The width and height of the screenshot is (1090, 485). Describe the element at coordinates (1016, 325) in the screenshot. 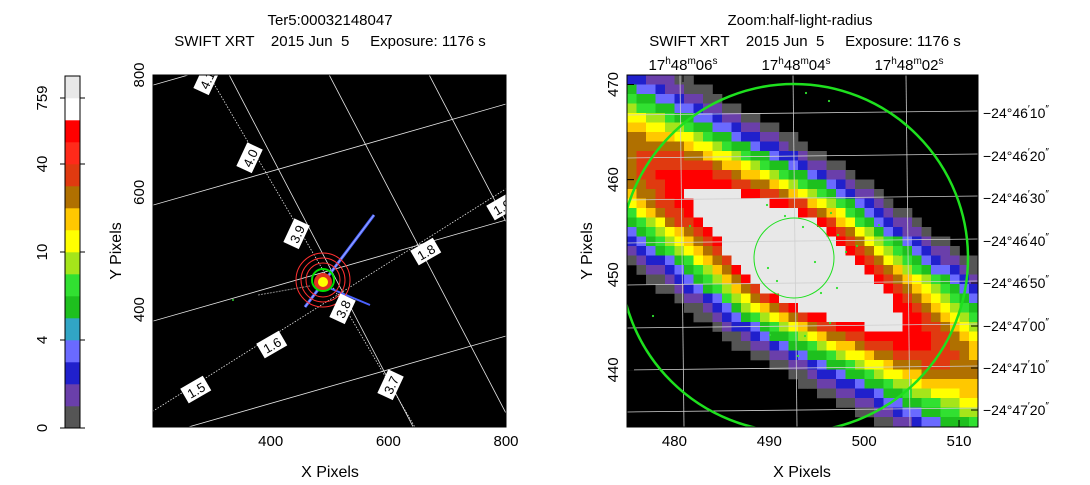

I see `dec-tick-label: −24°47′00″` at that location.